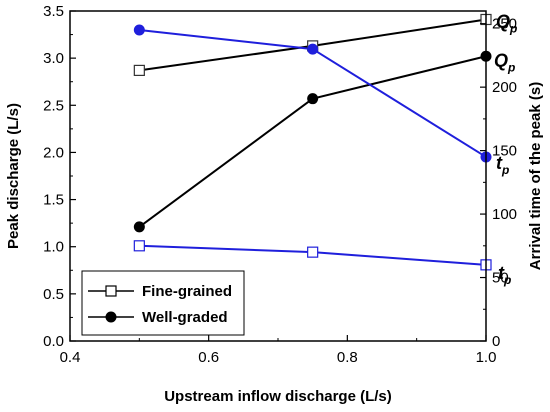 The height and width of the screenshot is (412, 550). What do you see at coordinates (498, 183) in the screenshot?
I see `right-y-axis-ticks: 0 50 100 150 200 250` at bounding box center [498, 183].